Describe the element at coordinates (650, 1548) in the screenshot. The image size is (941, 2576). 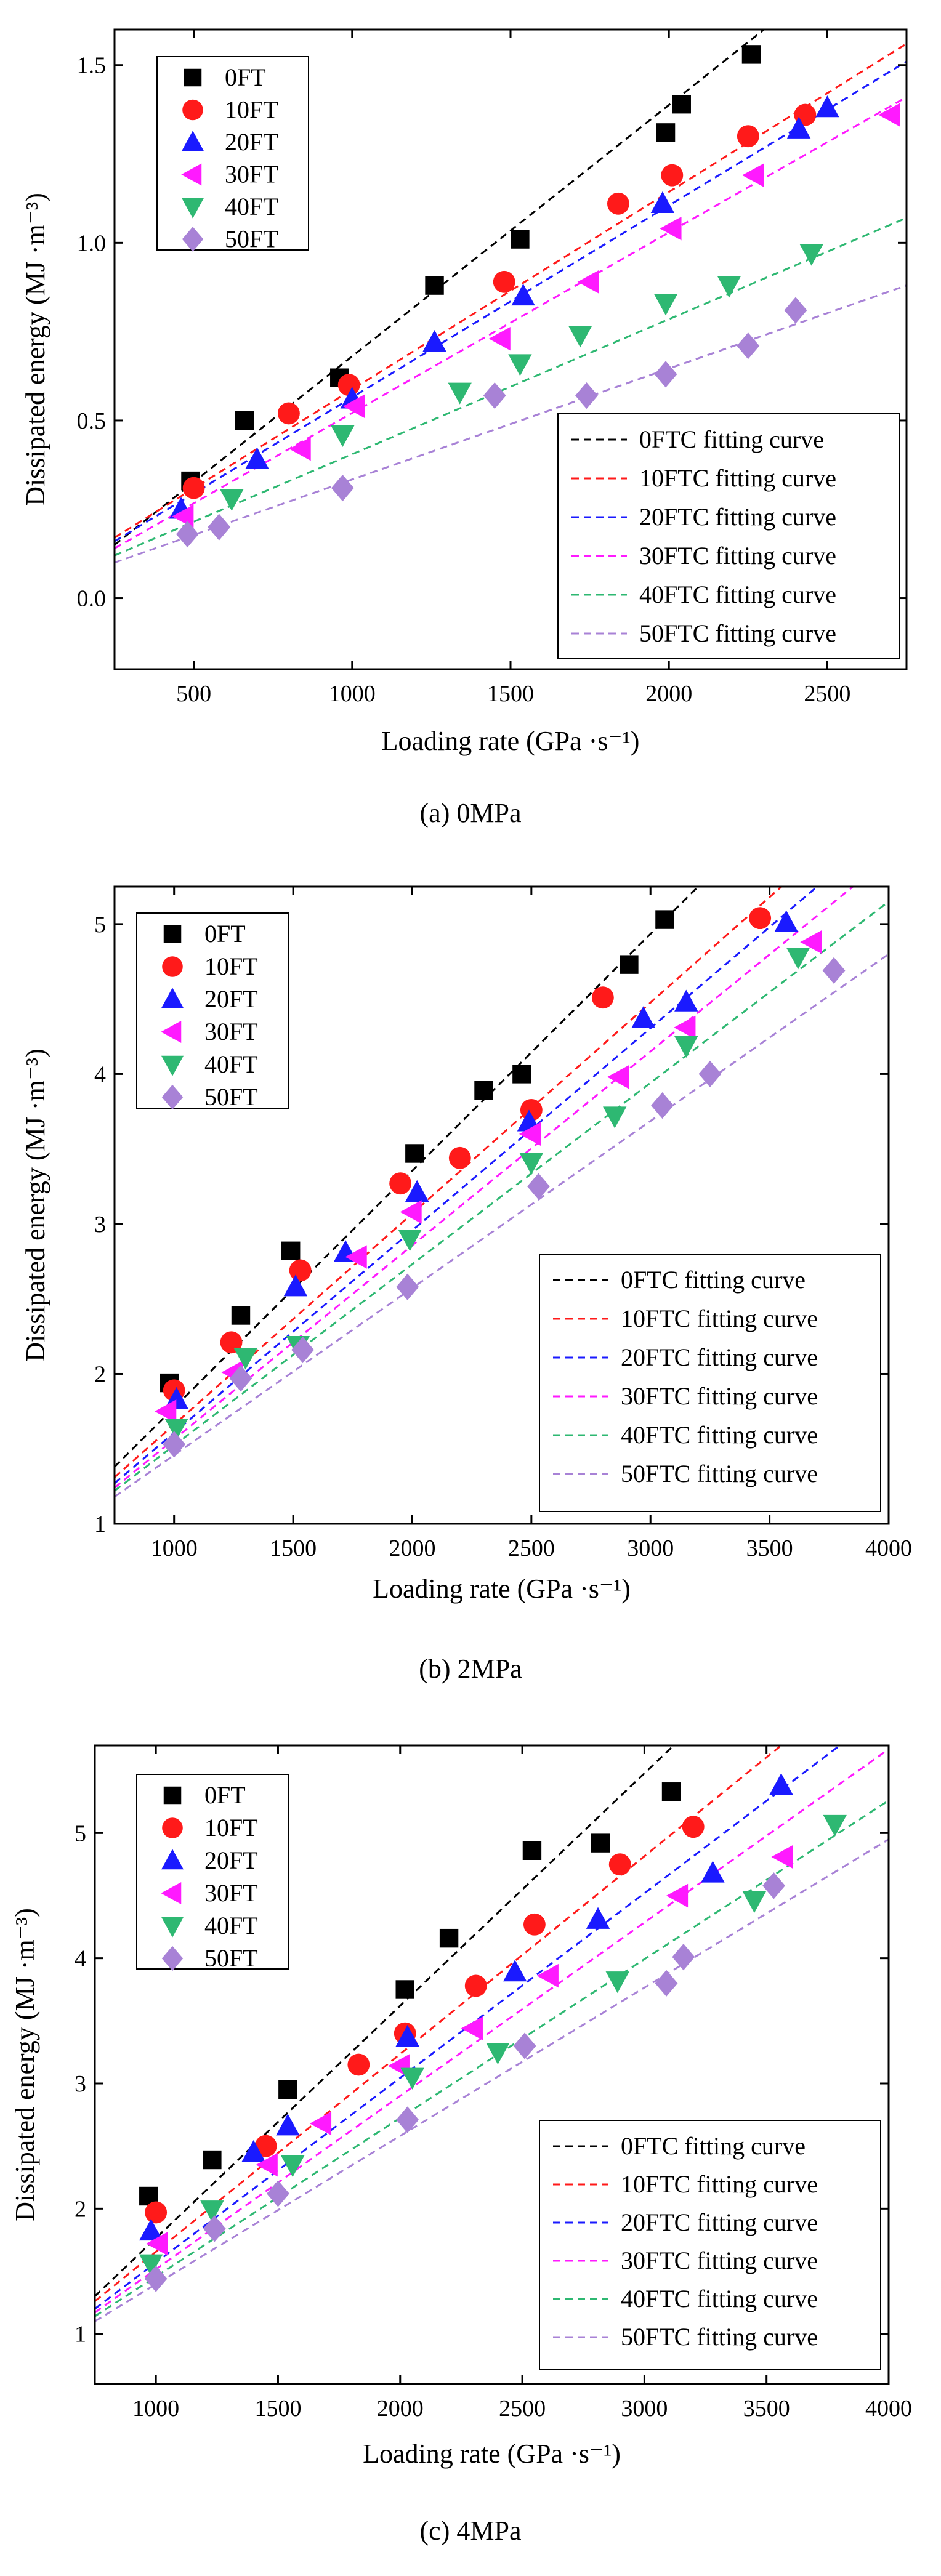
I see `x-tick-label: 3000` at that location.